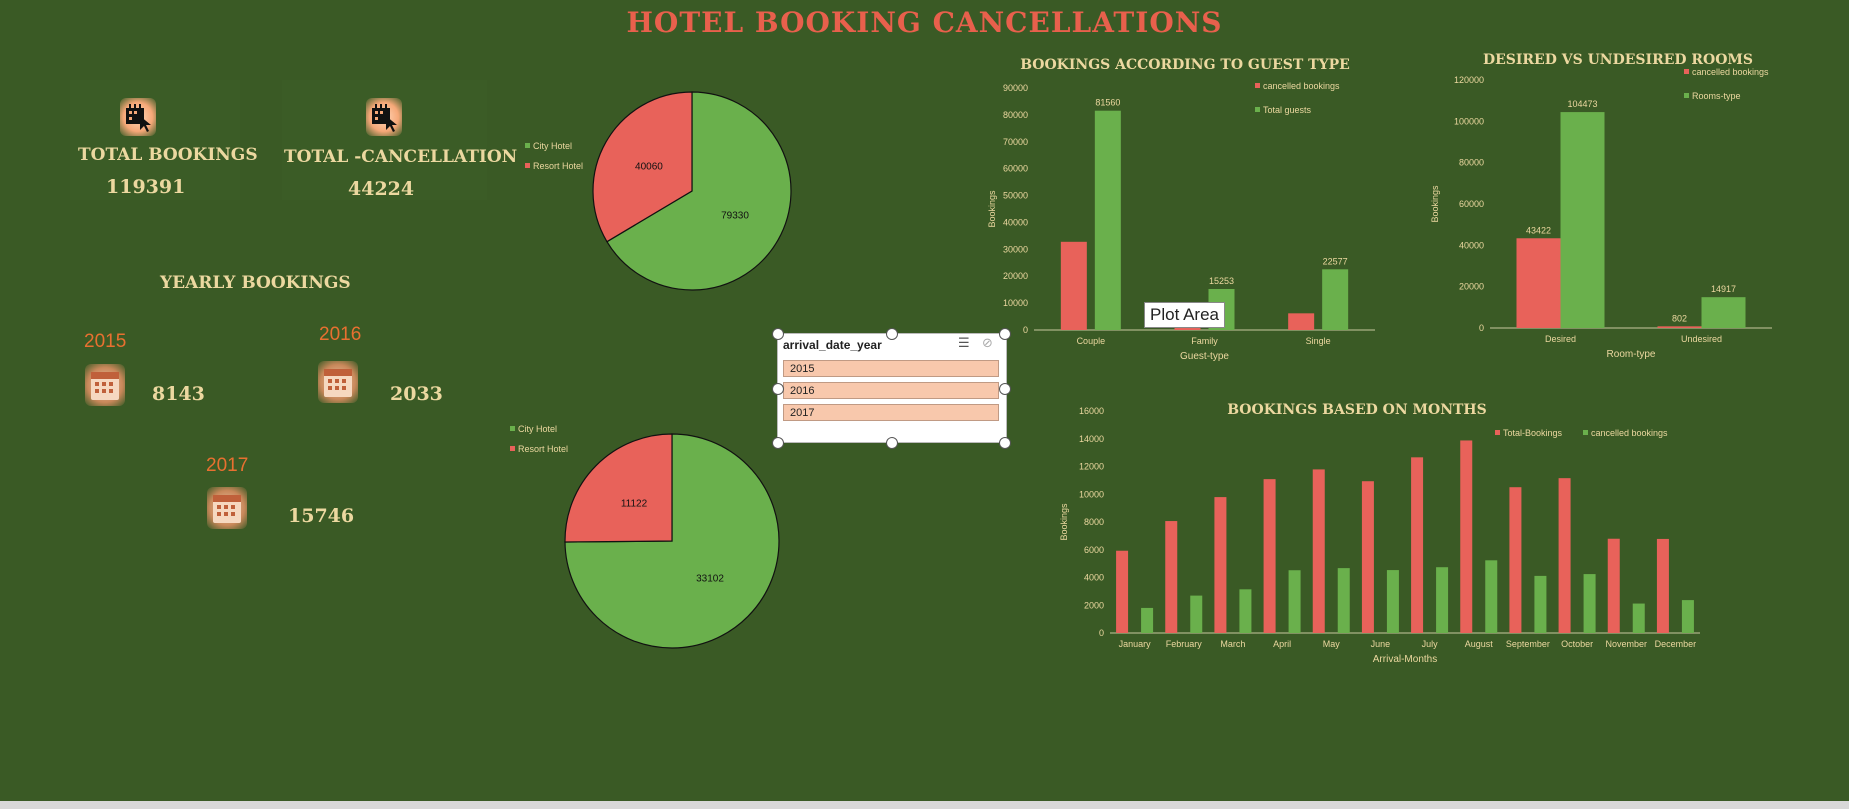 Image resolution: width=1849 pixels, height=809 pixels. What do you see at coordinates (1204, 356) in the screenshot?
I see `x-axis-label: Guest-type` at bounding box center [1204, 356].